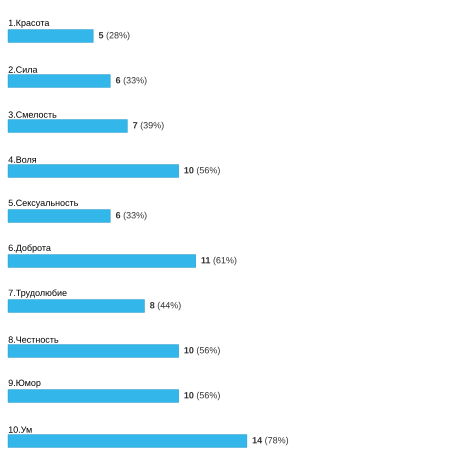 This screenshot has height=466, width=450. I want to click on y-tick-label: 8.Честность, so click(33, 339).